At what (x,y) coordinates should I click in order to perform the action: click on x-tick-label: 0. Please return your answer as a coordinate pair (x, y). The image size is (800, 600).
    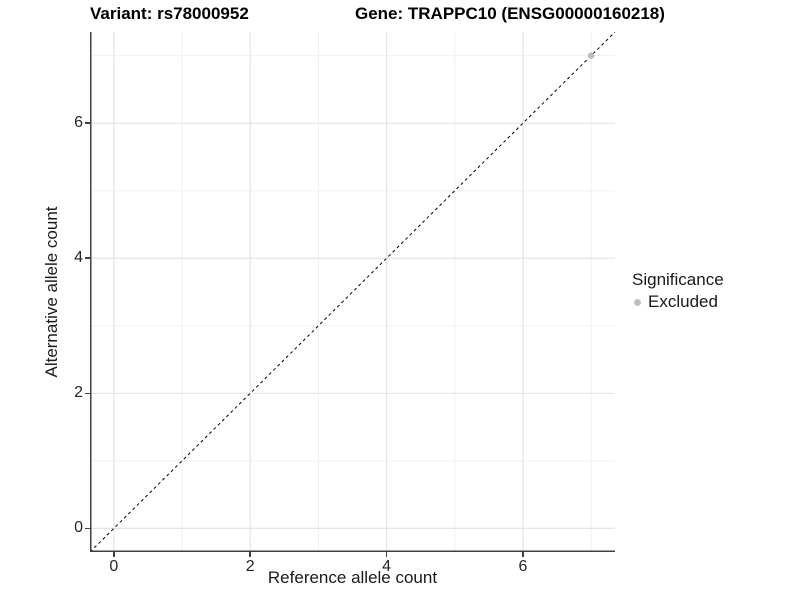
    Looking at the image, I should click on (114, 566).